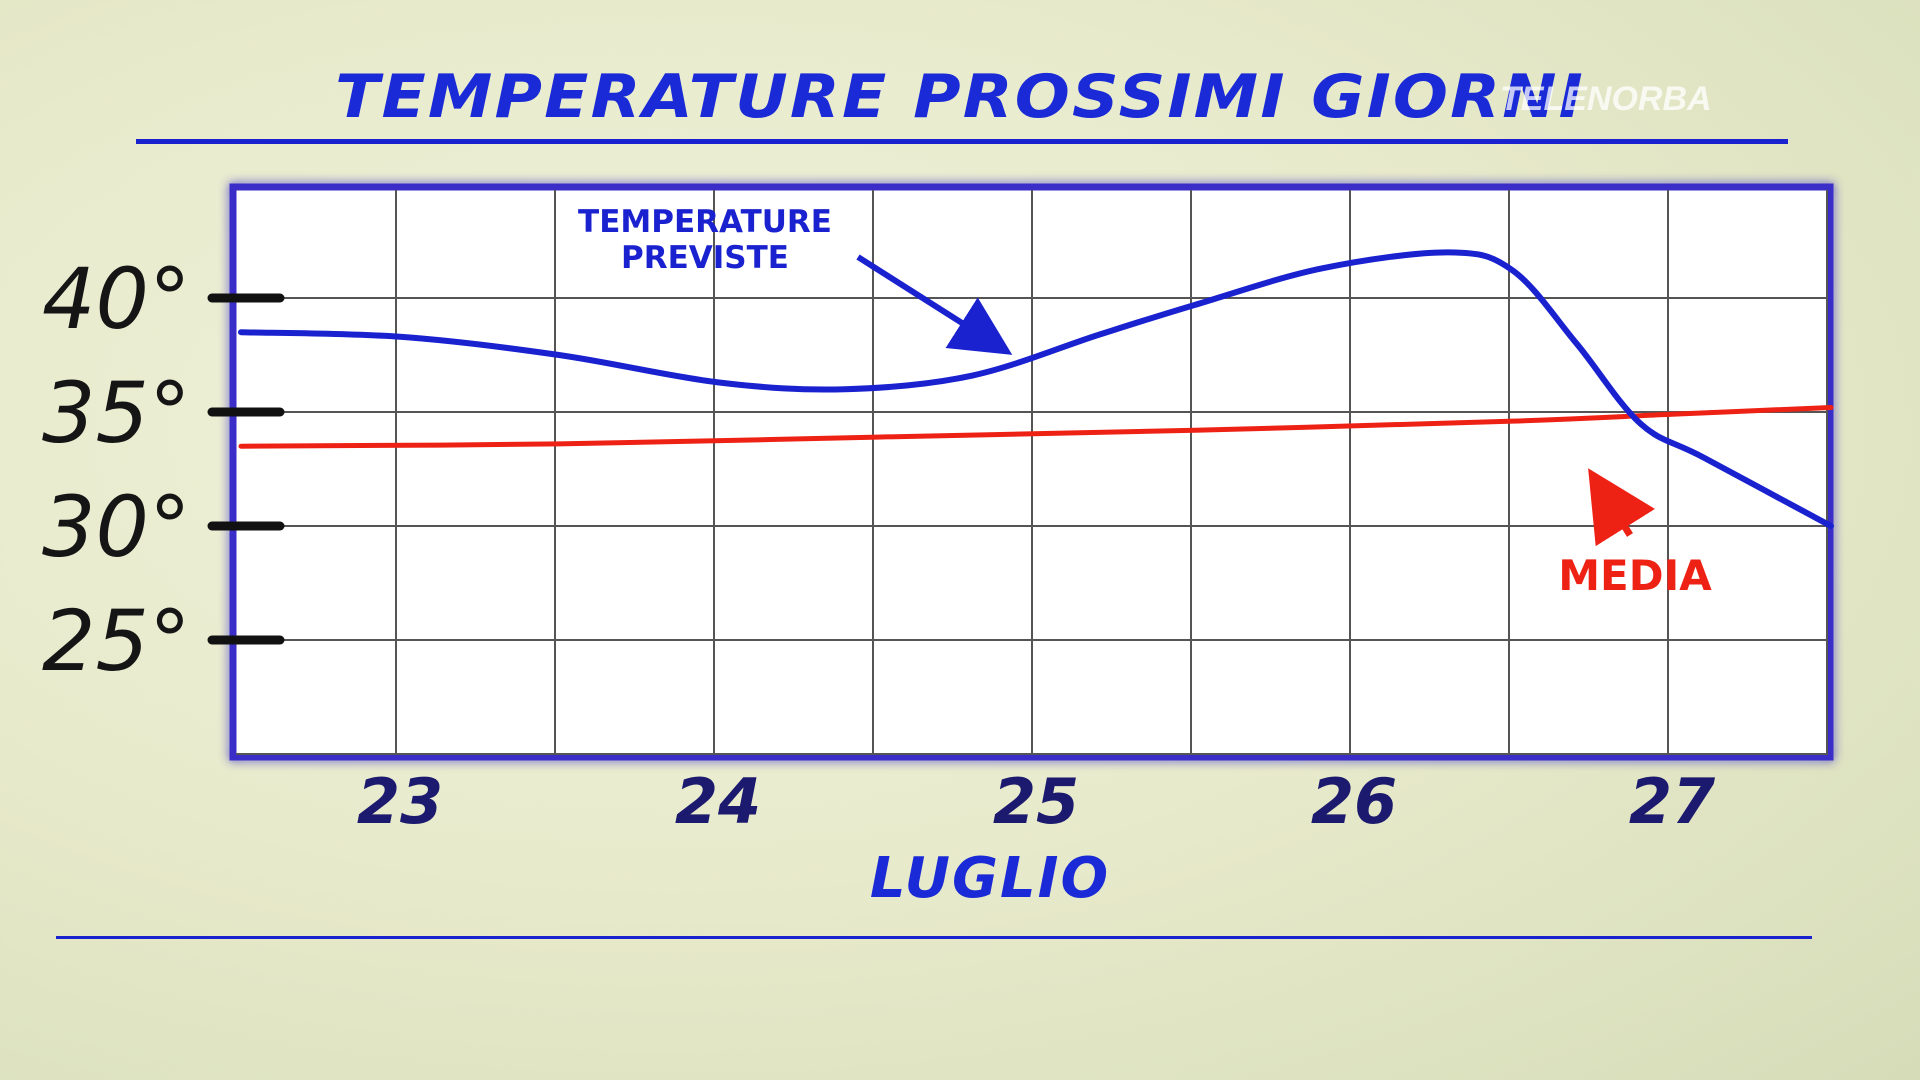 This screenshot has height=1080, width=1920. I want to click on x-tick-label: 24, so click(718, 801).